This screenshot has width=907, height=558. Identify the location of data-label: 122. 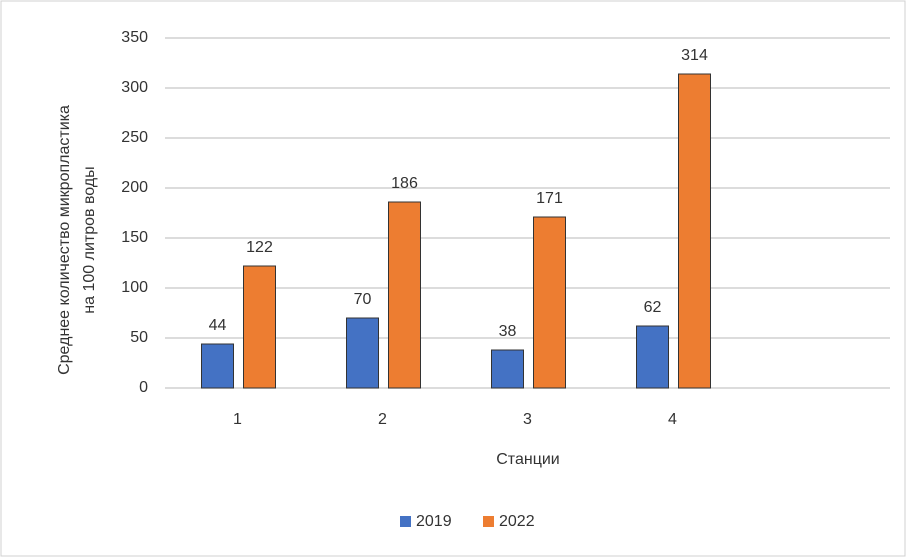
(259, 247).